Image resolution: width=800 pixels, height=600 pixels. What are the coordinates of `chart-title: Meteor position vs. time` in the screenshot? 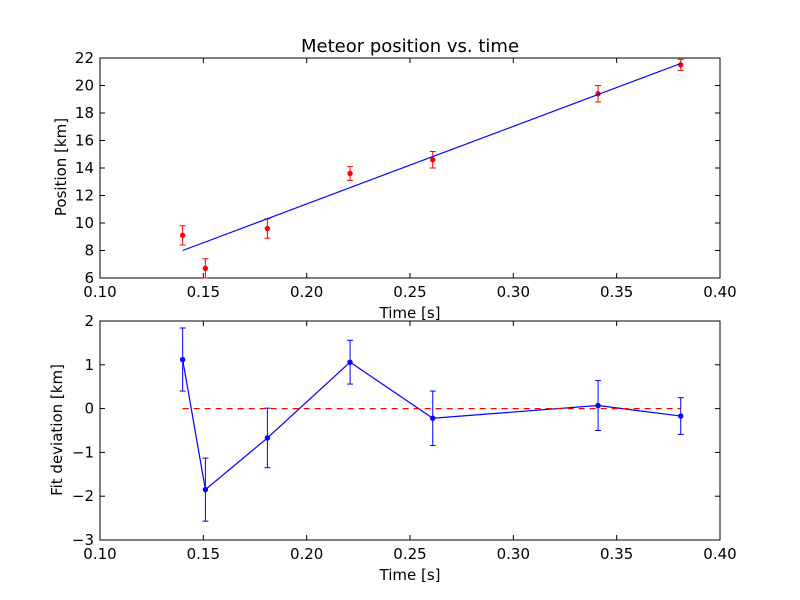 It's located at (410, 46).